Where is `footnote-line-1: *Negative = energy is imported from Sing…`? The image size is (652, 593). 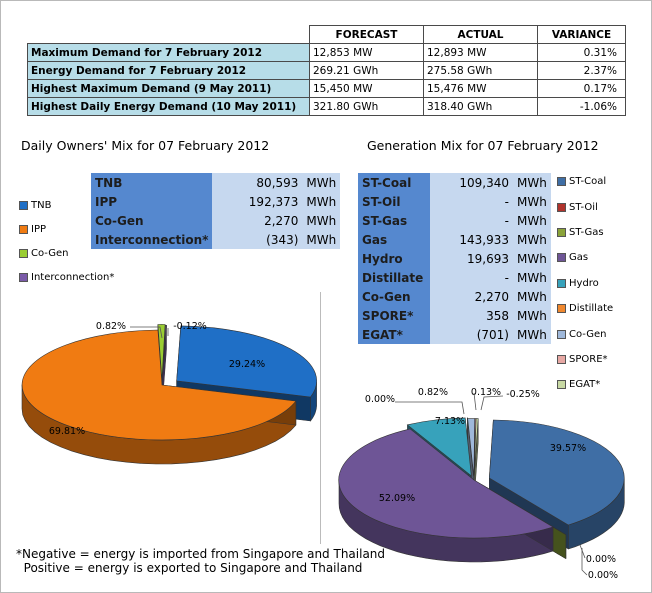 footnote-line-1: *Negative = energy is imported from Sing… is located at coordinates (201, 554).